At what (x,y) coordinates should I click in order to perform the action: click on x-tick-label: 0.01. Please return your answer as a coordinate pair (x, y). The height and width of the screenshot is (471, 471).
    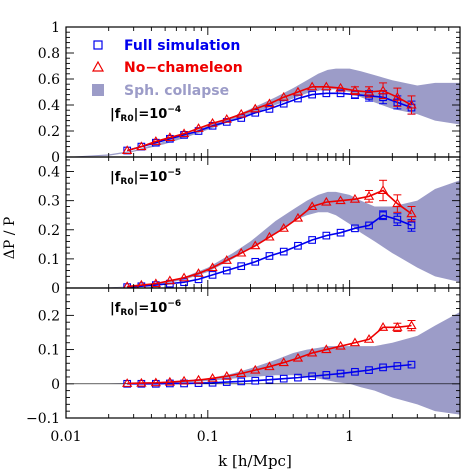
    Looking at the image, I should click on (65, 437).